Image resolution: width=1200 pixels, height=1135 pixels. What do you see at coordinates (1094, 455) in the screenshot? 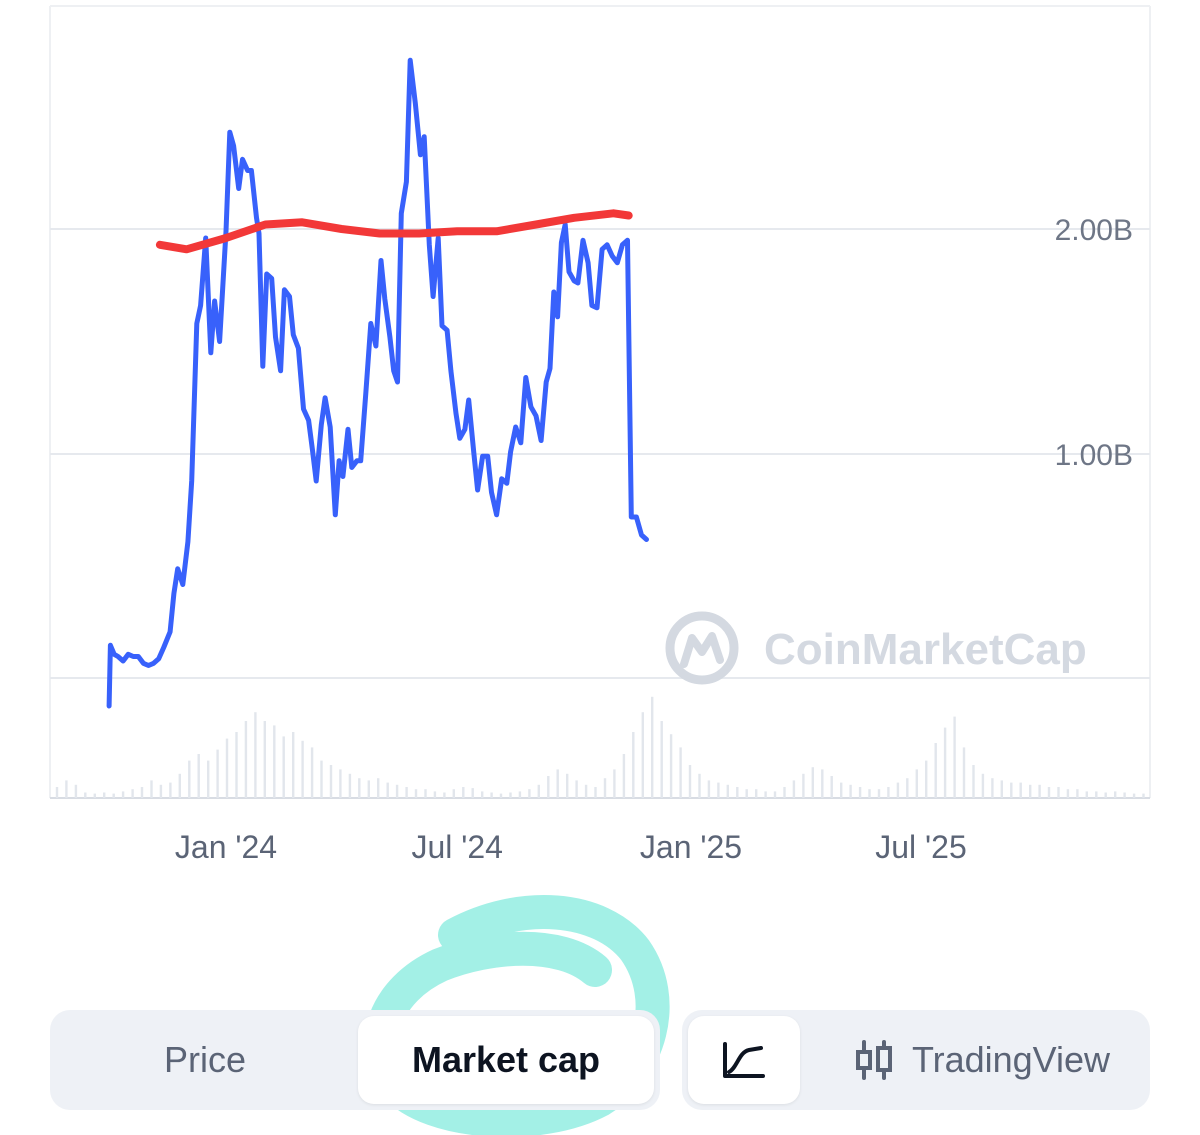
I see `y-tick-label: 1.00B` at bounding box center [1094, 455].